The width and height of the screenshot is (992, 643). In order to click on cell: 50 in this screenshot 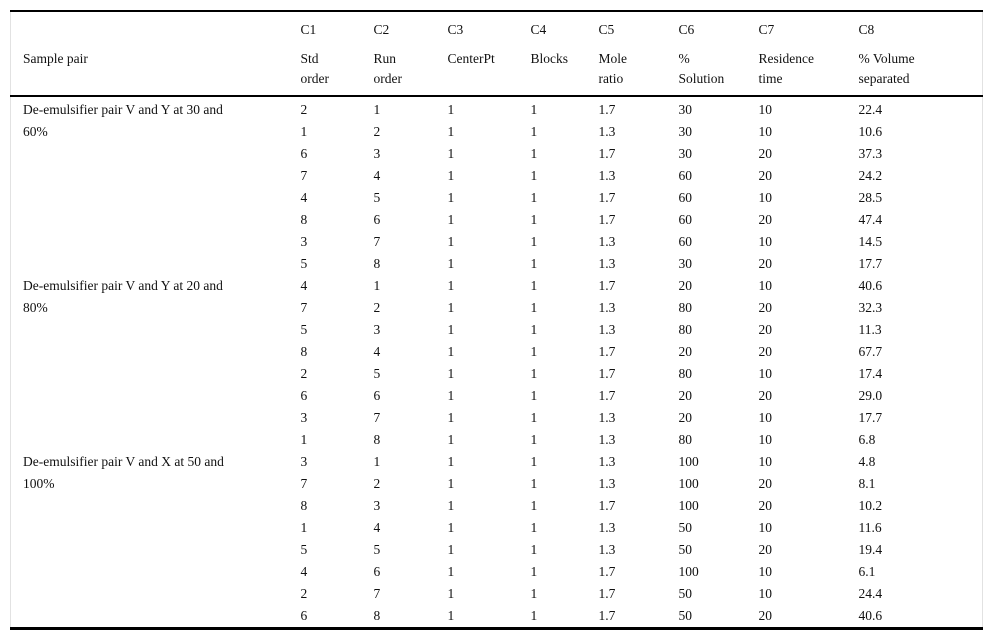, I will do `click(685, 615)`.